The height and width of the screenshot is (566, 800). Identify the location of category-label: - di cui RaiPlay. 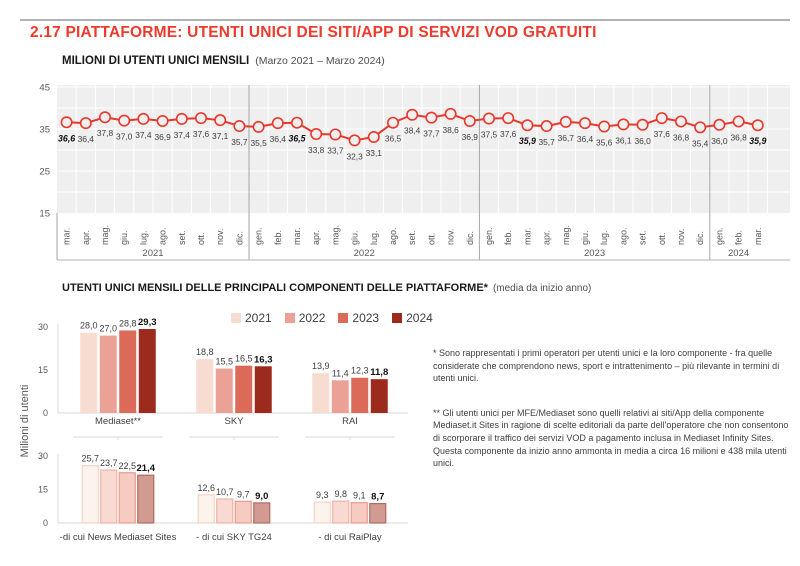
(350, 537).